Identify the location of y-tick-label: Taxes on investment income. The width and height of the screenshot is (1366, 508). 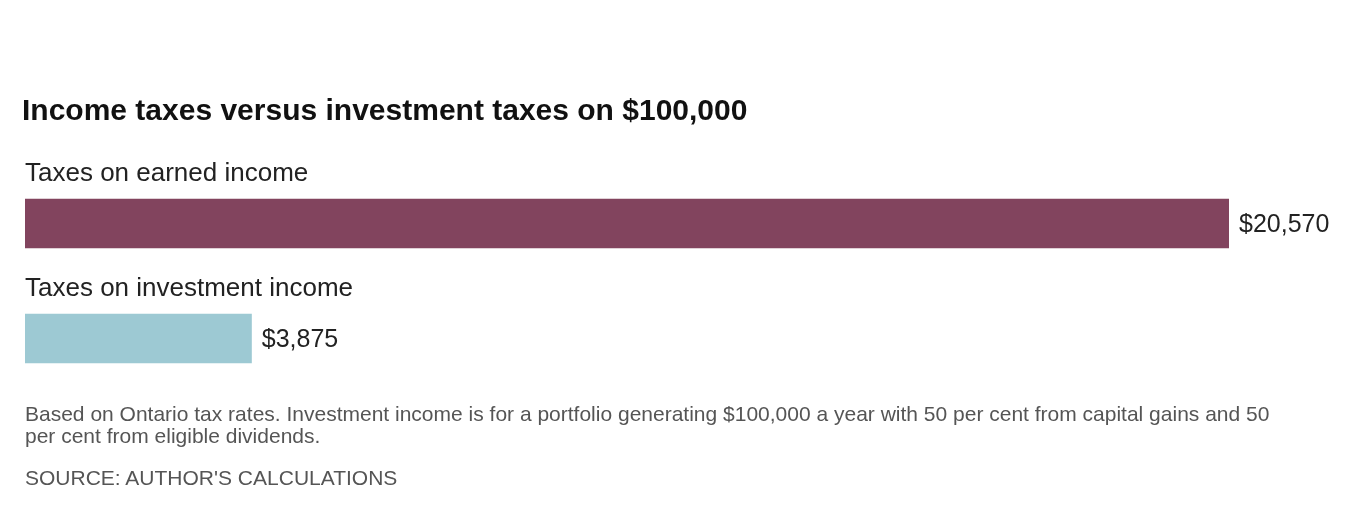
(189, 286).